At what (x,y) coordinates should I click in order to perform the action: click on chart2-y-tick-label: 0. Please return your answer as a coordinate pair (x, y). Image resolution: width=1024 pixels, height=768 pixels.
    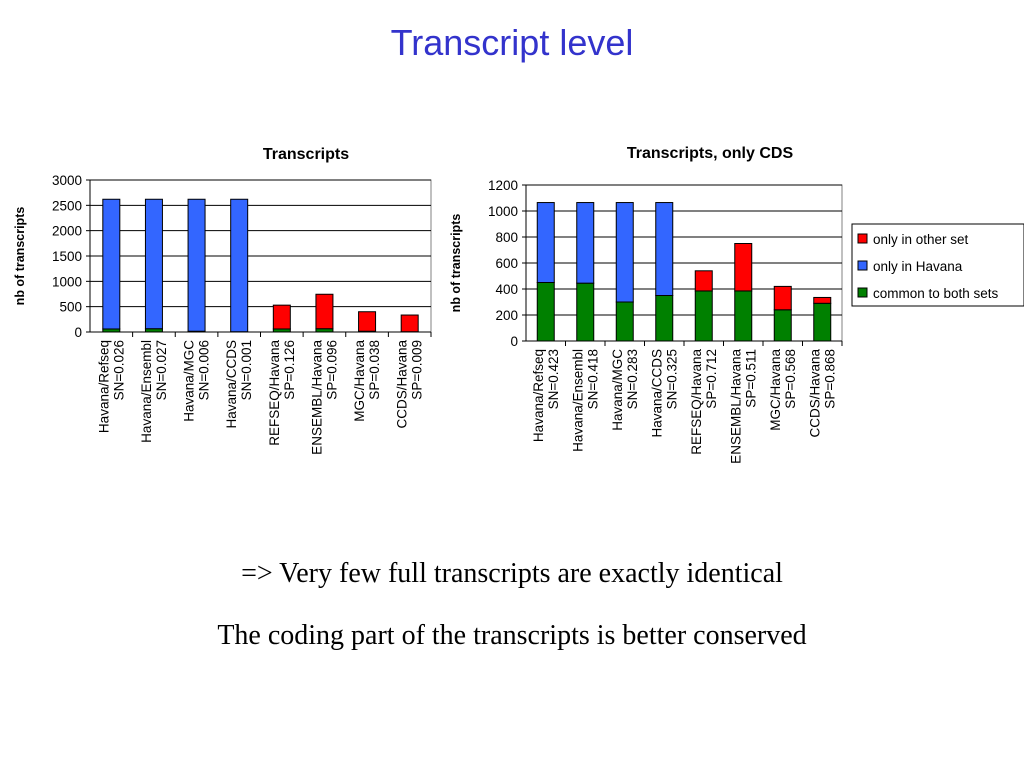
    Looking at the image, I should click on (514, 341).